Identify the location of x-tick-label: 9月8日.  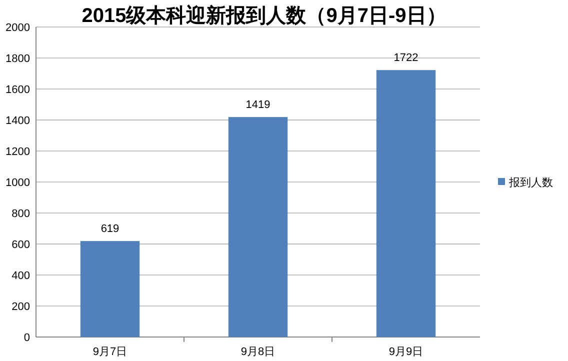
(258, 352).